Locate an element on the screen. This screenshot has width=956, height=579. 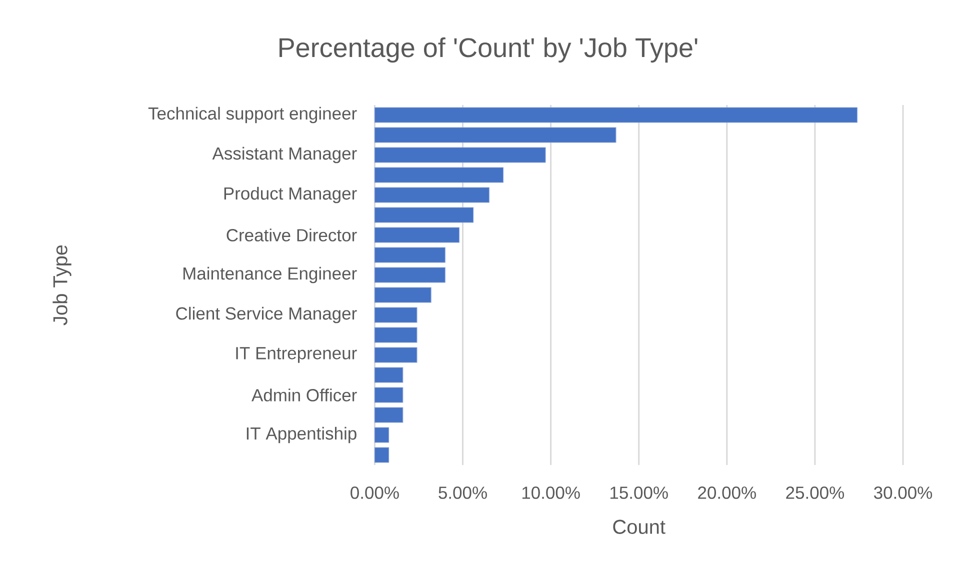
y-tick-label: Admin Officer is located at coordinates (304, 395).